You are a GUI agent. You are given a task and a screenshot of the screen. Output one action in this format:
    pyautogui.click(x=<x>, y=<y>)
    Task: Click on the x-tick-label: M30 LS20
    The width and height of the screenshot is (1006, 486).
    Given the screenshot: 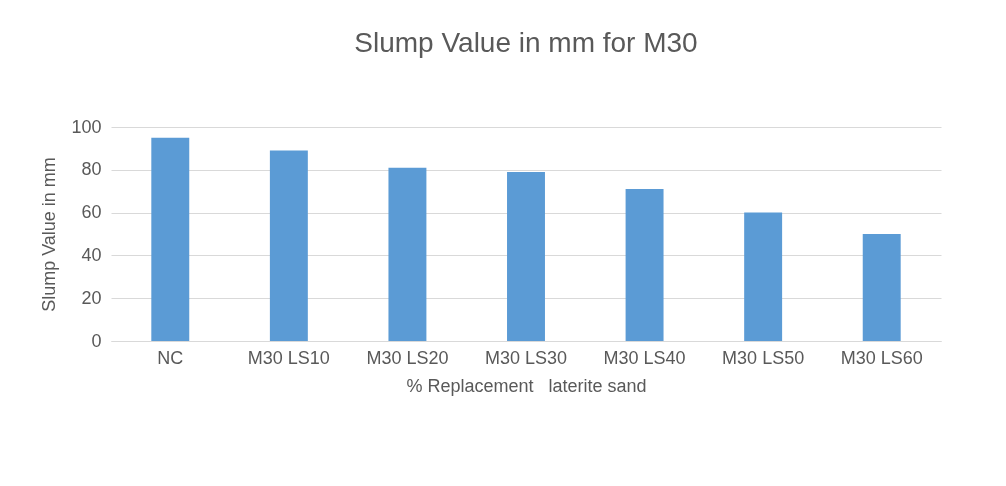 What is the action you would take?
    pyautogui.click(x=407, y=357)
    